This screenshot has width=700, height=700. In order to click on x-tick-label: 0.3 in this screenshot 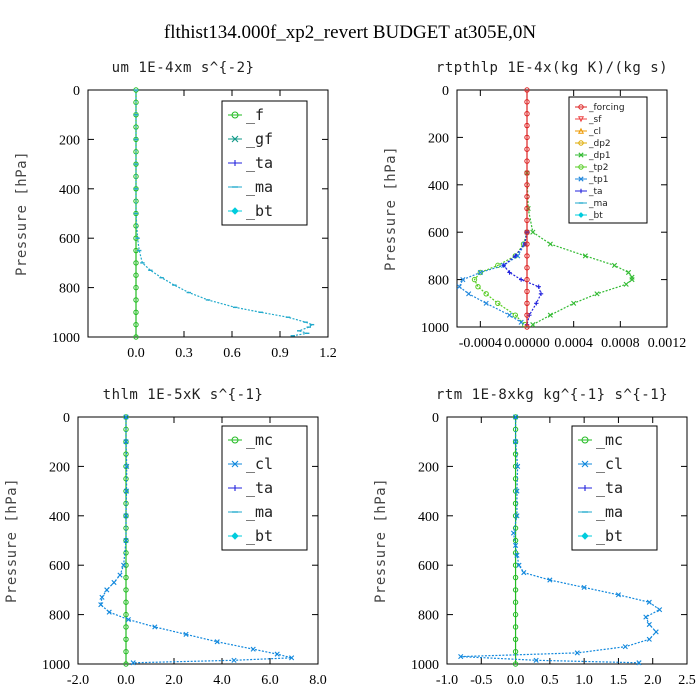, I will do `click(184, 353)`.